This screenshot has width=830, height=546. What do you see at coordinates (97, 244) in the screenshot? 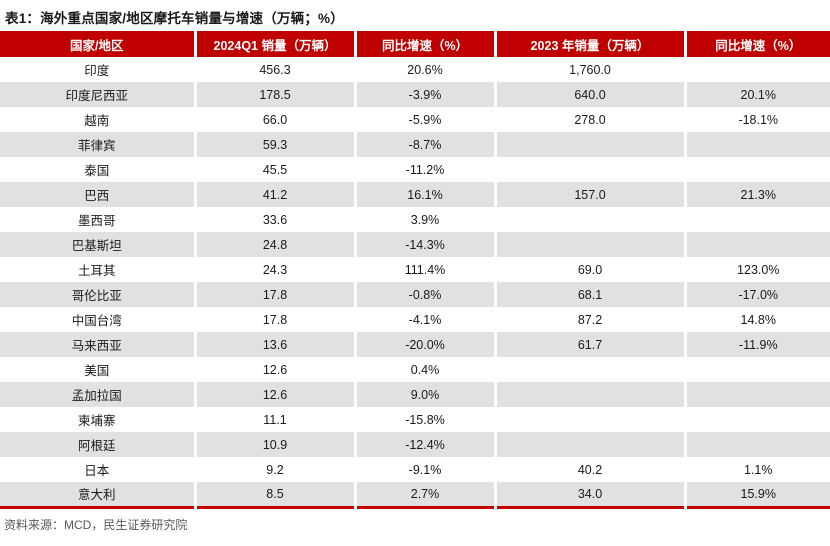
I see `cell-region: 巴基斯坦` at bounding box center [97, 244].